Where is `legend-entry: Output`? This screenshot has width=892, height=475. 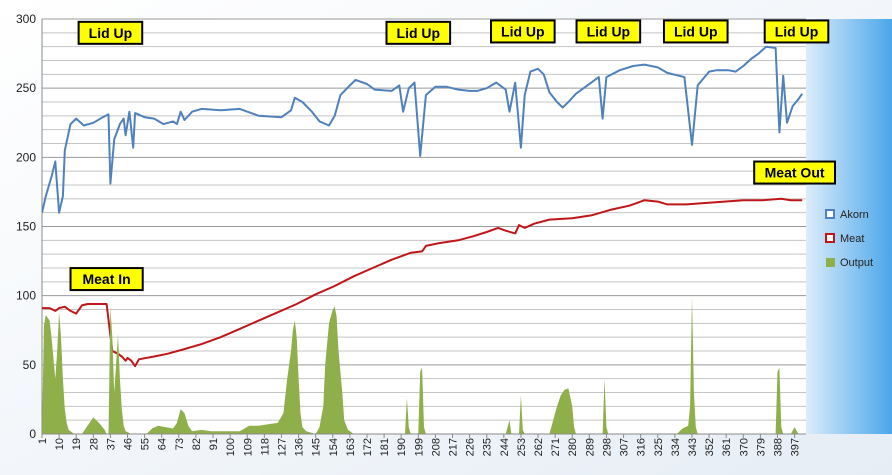 legend-entry: Output is located at coordinates (849, 263).